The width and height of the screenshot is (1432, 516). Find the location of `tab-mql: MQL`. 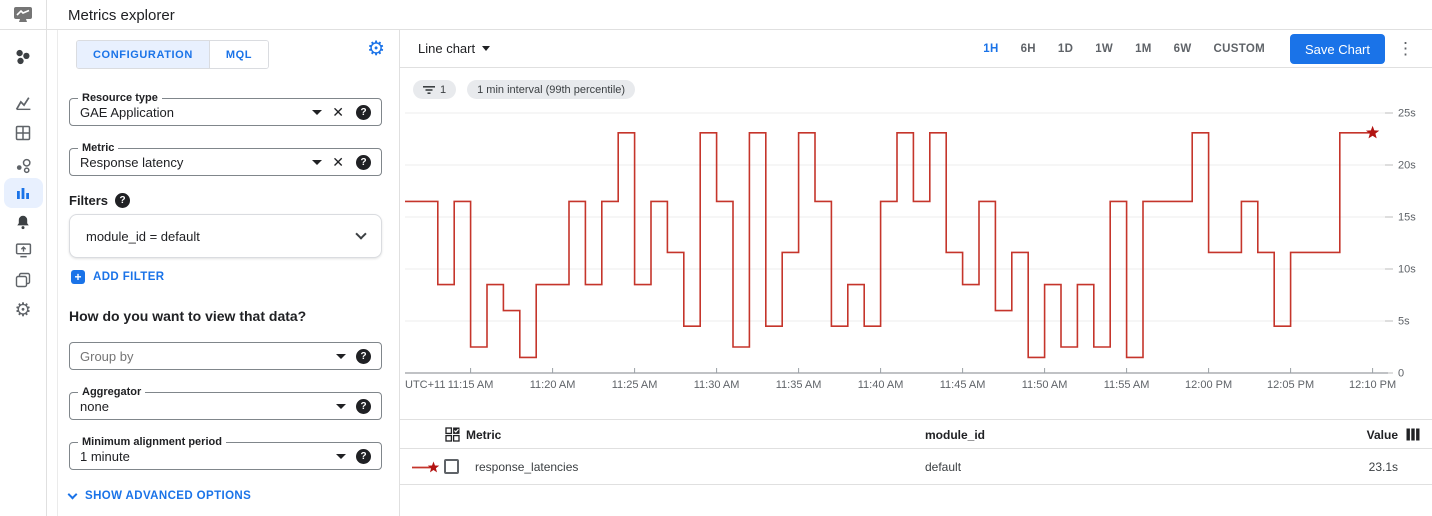

tab-mql: MQL is located at coordinates (238, 54).